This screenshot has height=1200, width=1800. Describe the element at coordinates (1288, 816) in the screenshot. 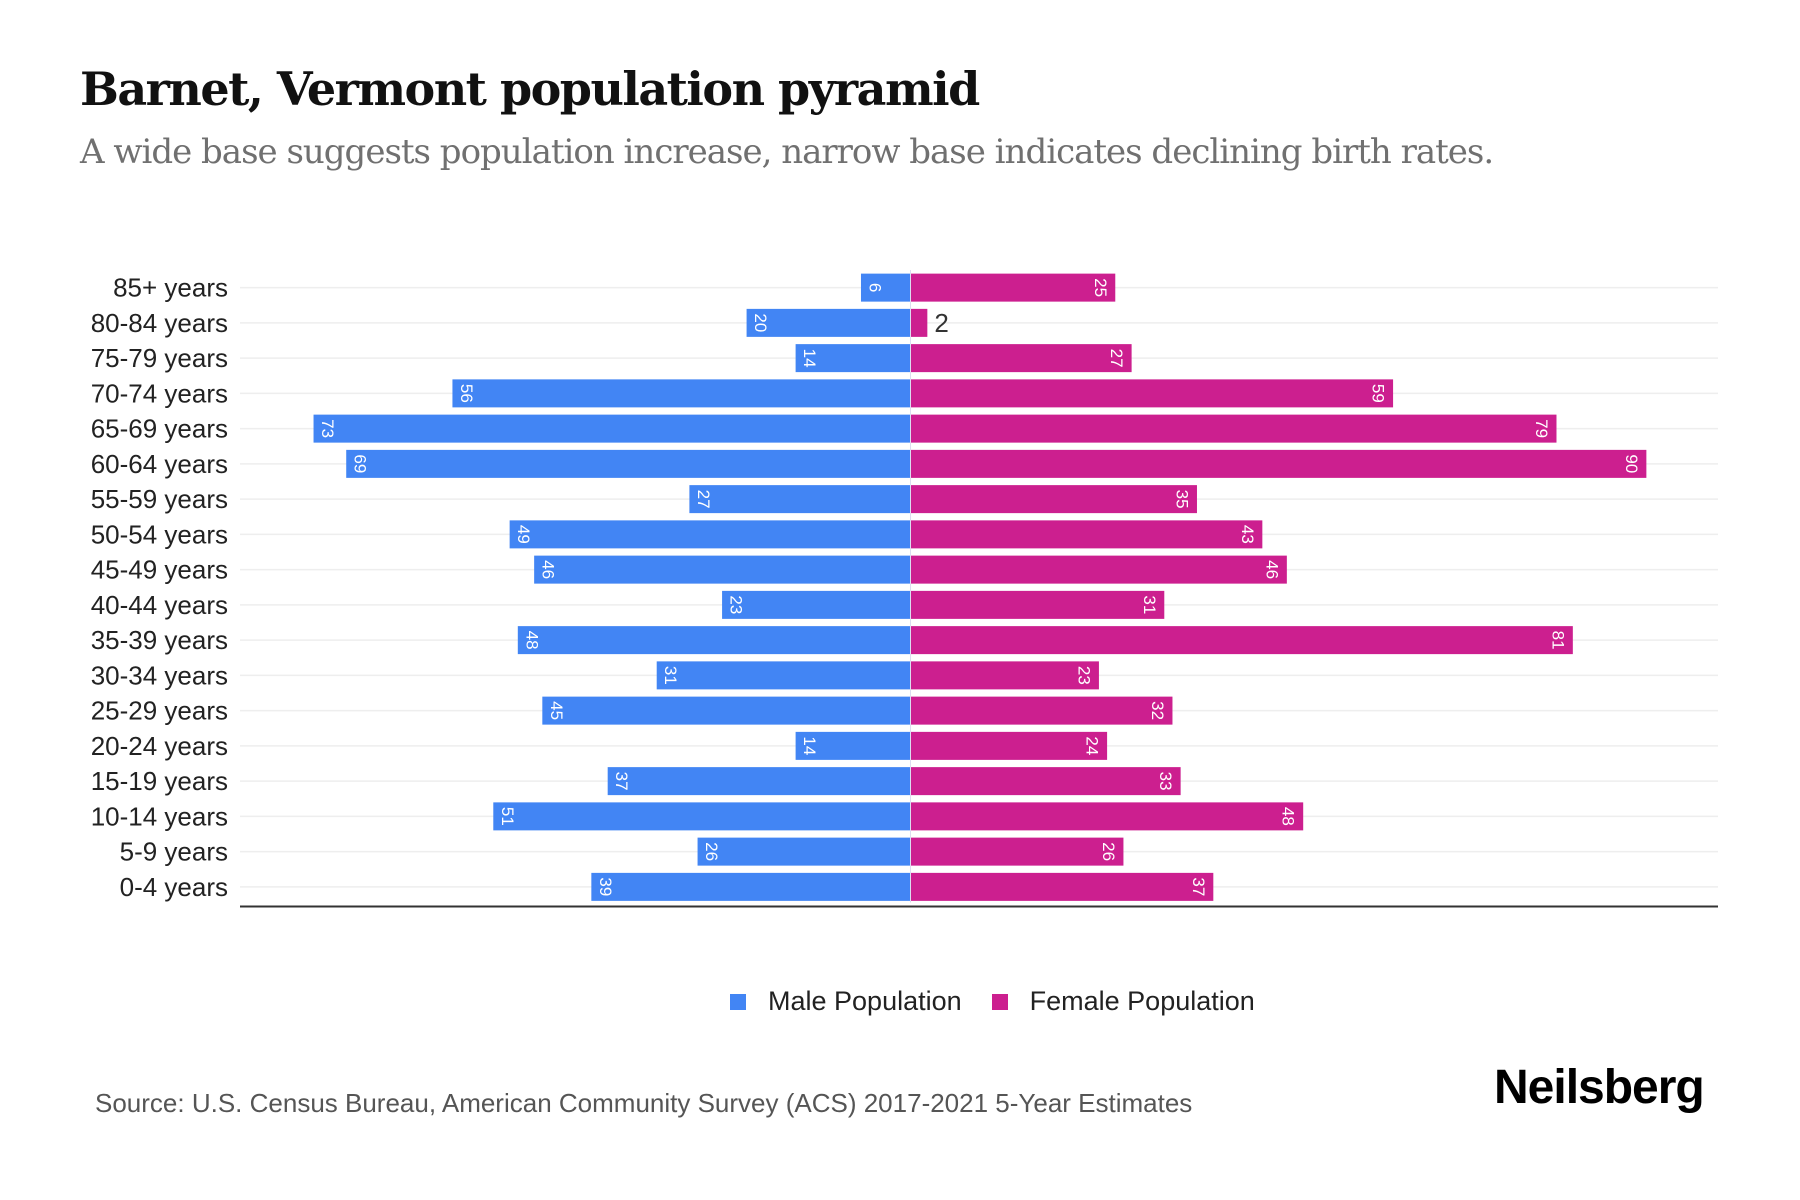

I see `value-label-female: 48` at that location.